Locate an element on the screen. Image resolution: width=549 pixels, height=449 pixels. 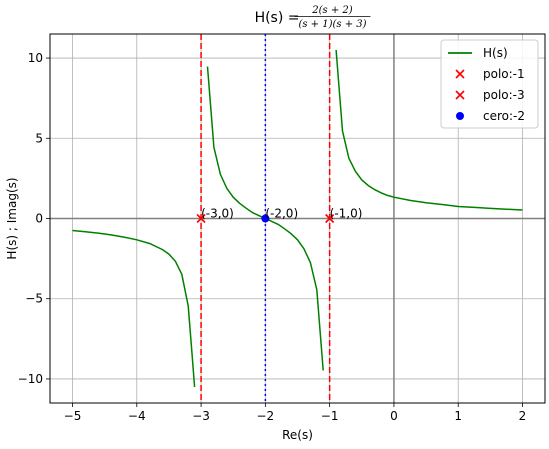
title-denominator: (s + 1)(s + 3) is located at coordinates (332, 24).